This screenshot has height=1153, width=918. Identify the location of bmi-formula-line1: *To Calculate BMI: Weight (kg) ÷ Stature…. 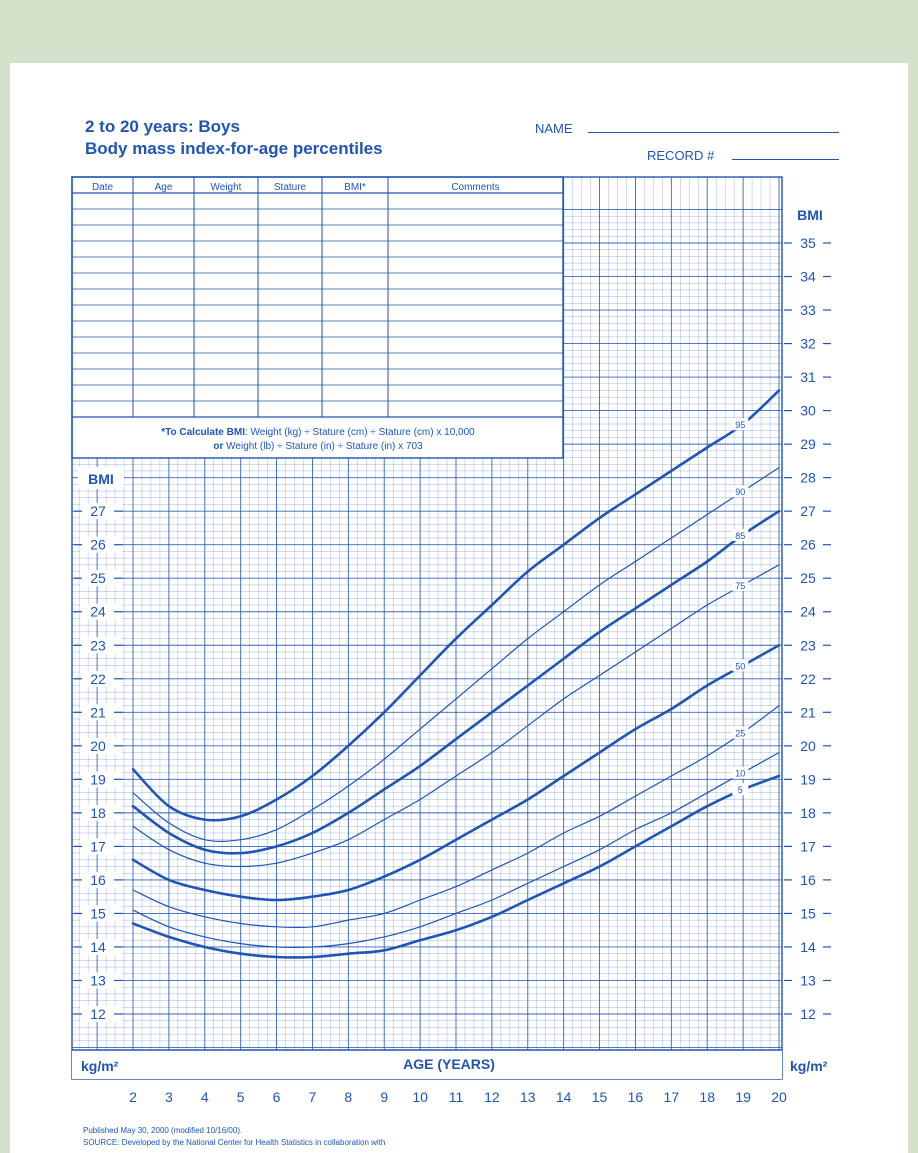
(318, 432).